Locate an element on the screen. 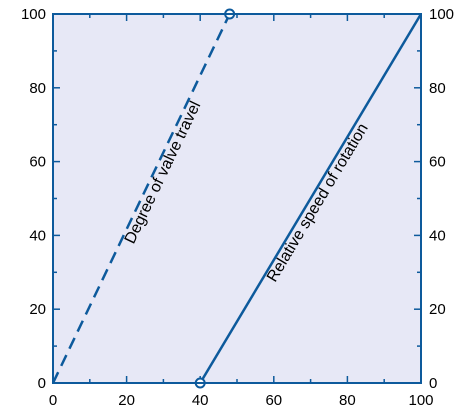 The image size is (474, 412). y-tick-label-left: 80 is located at coordinates (37, 88).